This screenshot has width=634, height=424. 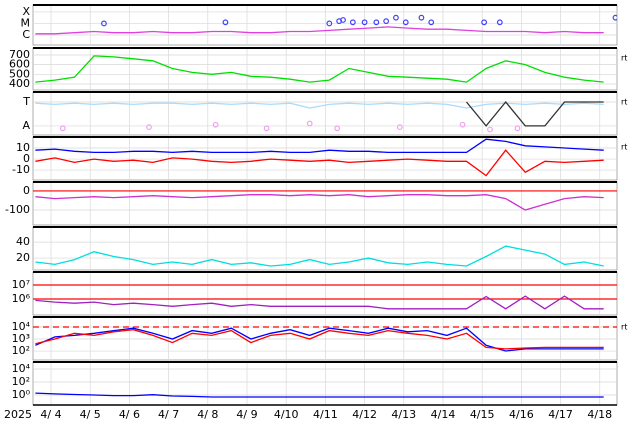 I want to click on x-tick-label: 4/ 8, so click(x=207, y=414).